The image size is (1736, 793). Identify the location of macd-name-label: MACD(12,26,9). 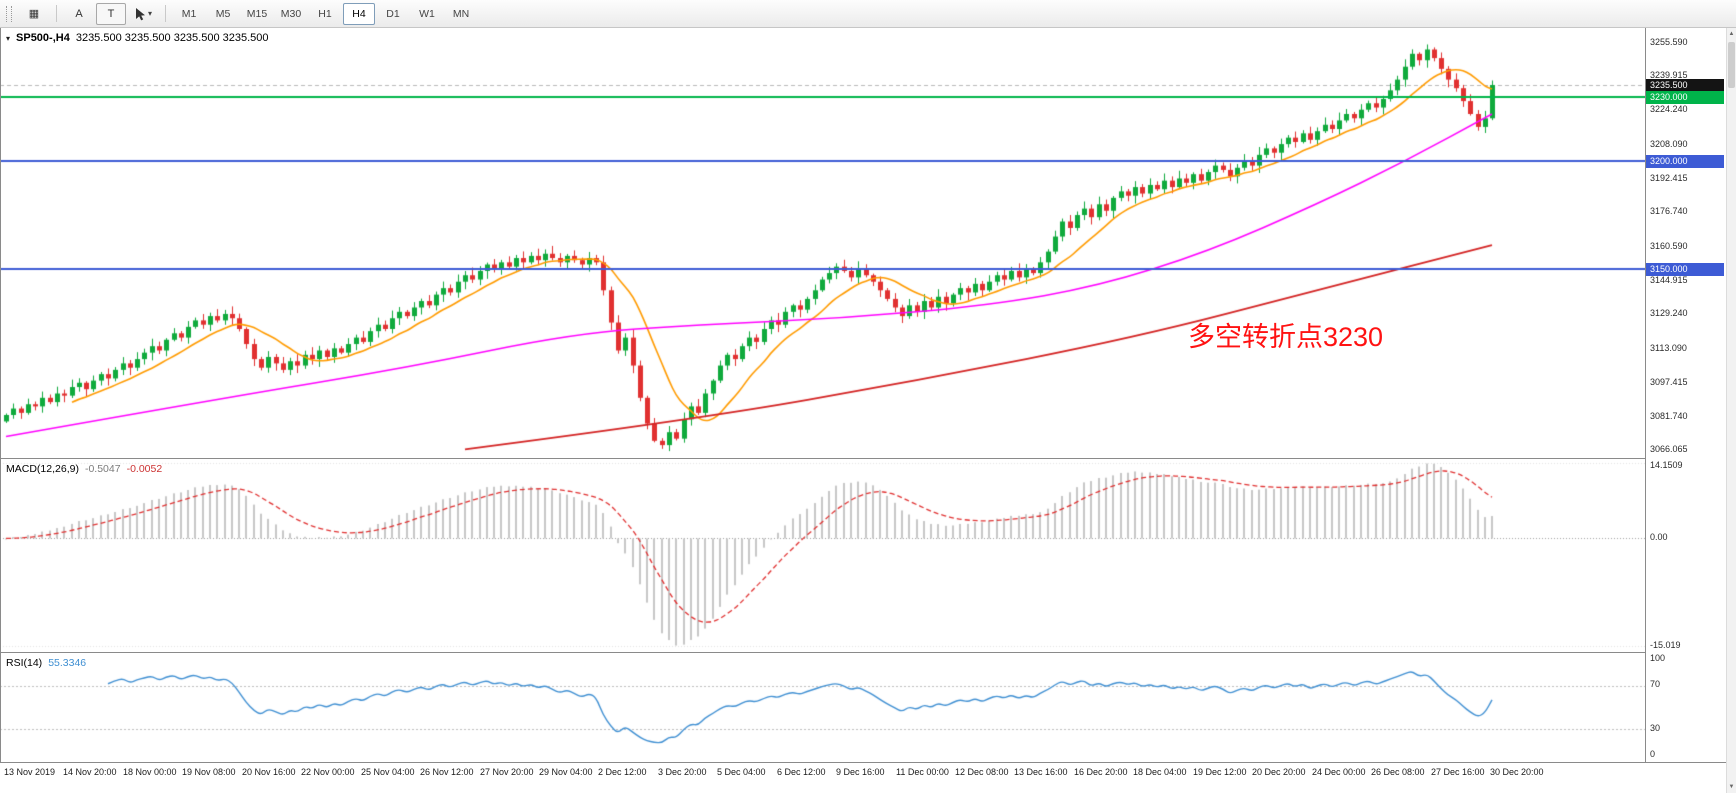
(42, 469).